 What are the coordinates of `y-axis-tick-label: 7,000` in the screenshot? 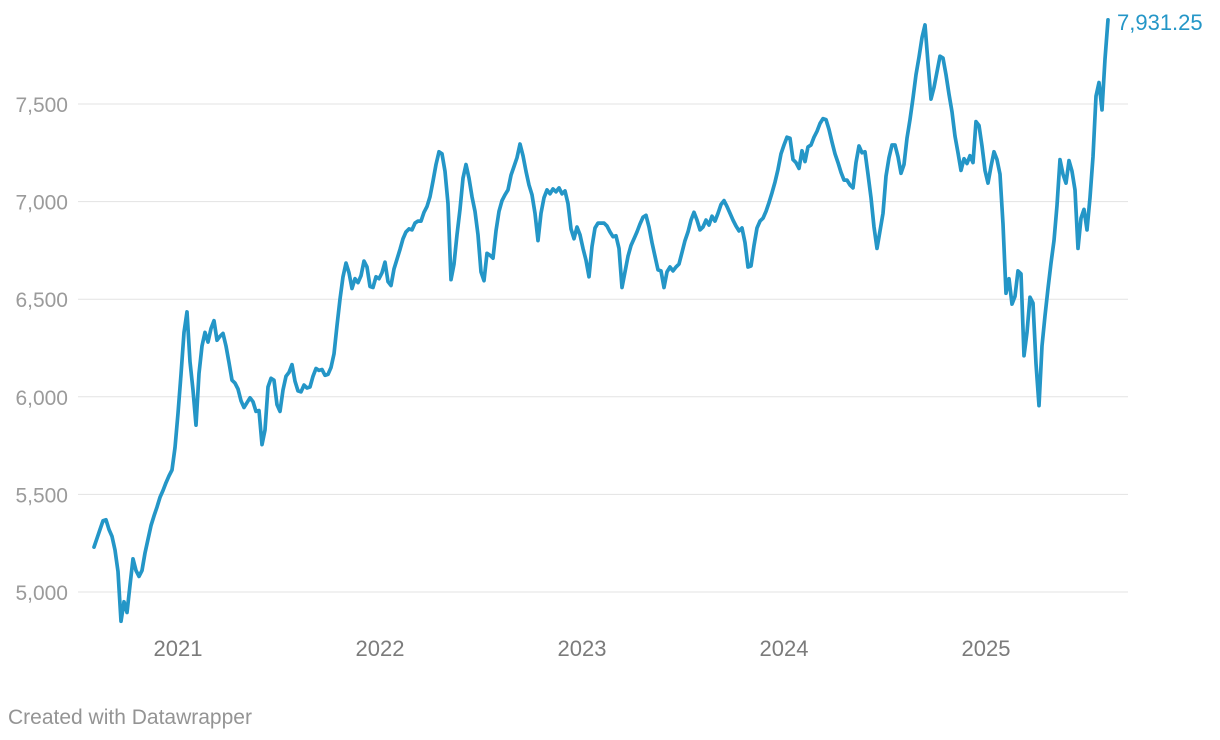 It's located at (41, 203).